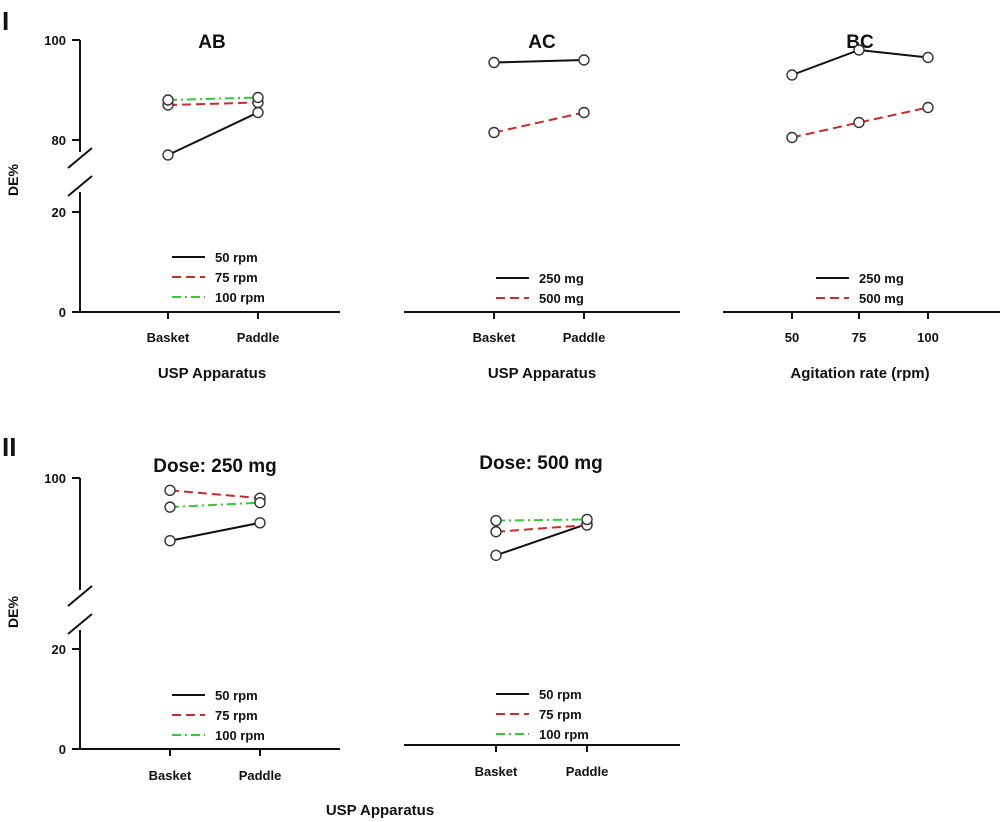  What do you see at coordinates (859, 373) in the screenshot?
I see `x-axis-label: Agitation rate (rpm)` at bounding box center [859, 373].